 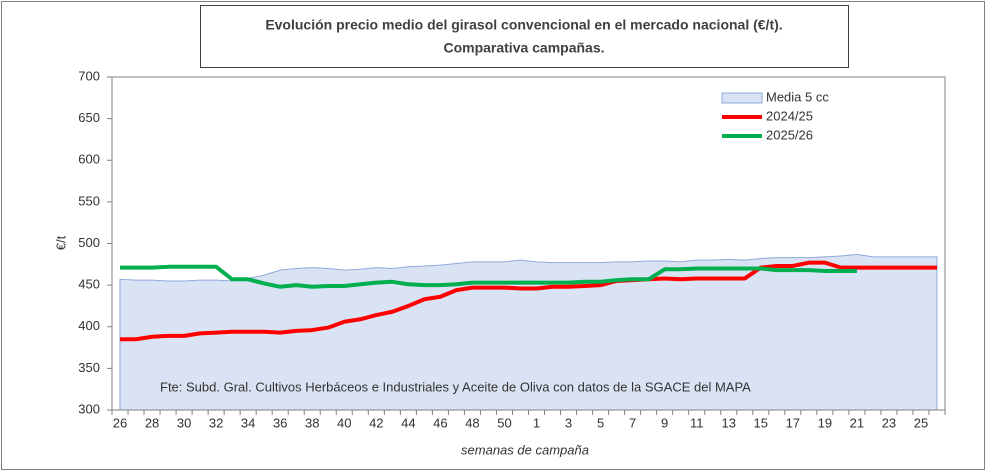 What do you see at coordinates (729, 422) in the screenshot?
I see `x-tick-label: 13` at bounding box center [729, 422].